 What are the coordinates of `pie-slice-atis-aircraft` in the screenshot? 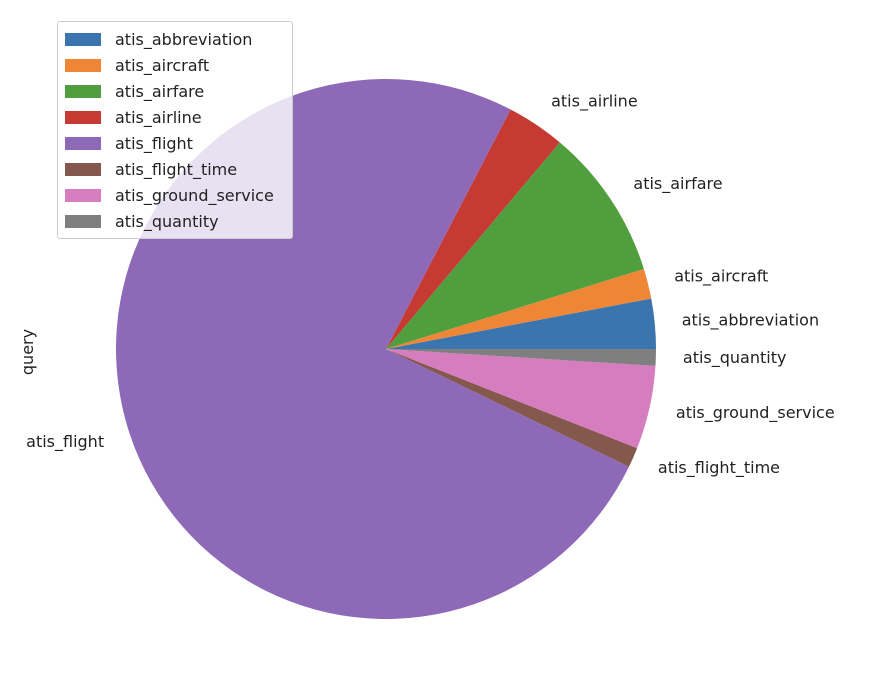 It's located at (519, 308).